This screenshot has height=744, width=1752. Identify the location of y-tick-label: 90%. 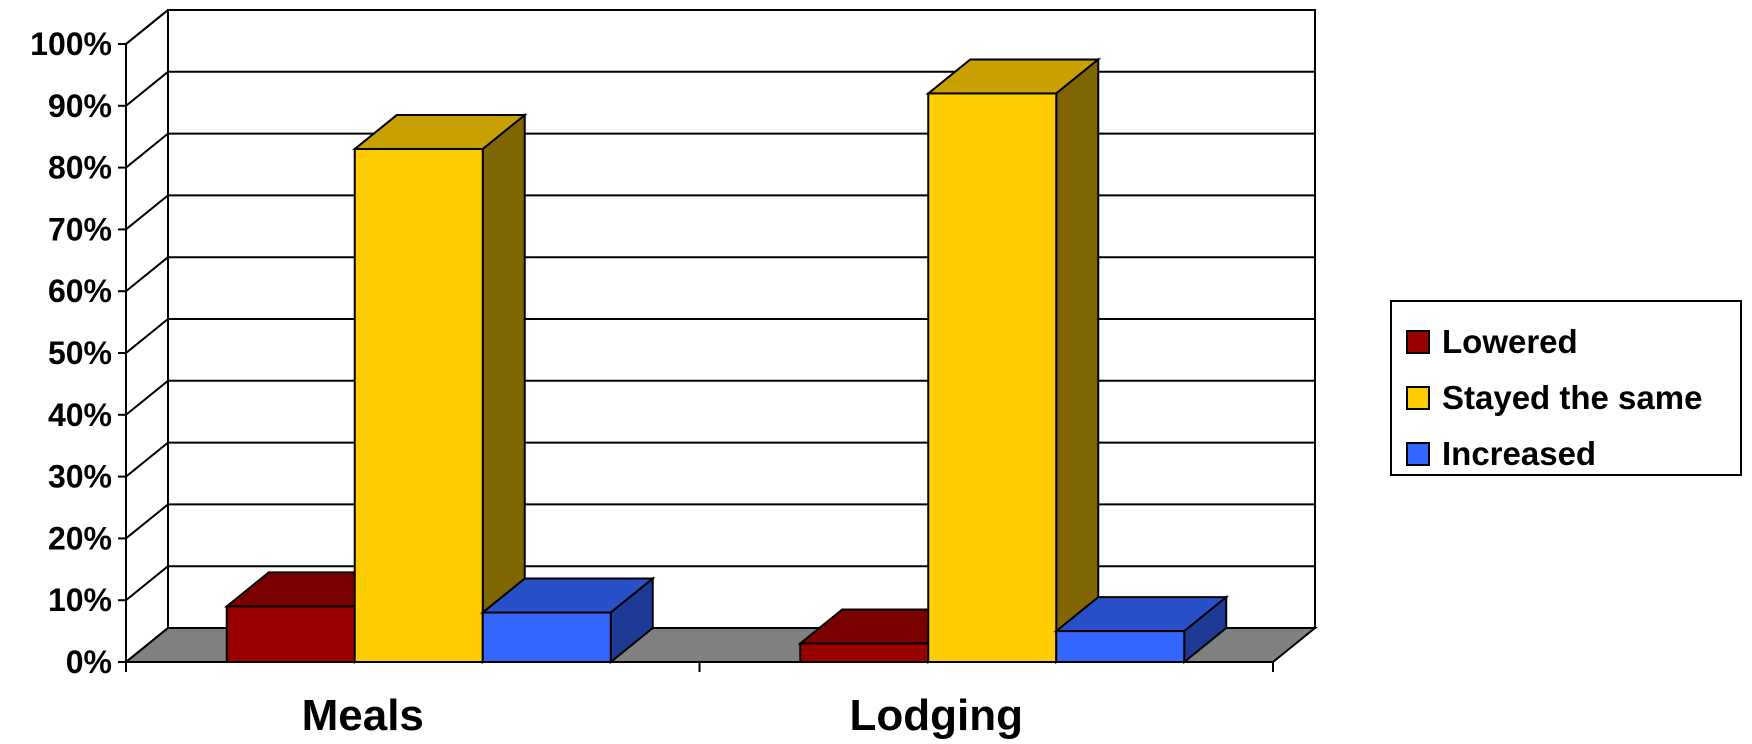
(80, 106).